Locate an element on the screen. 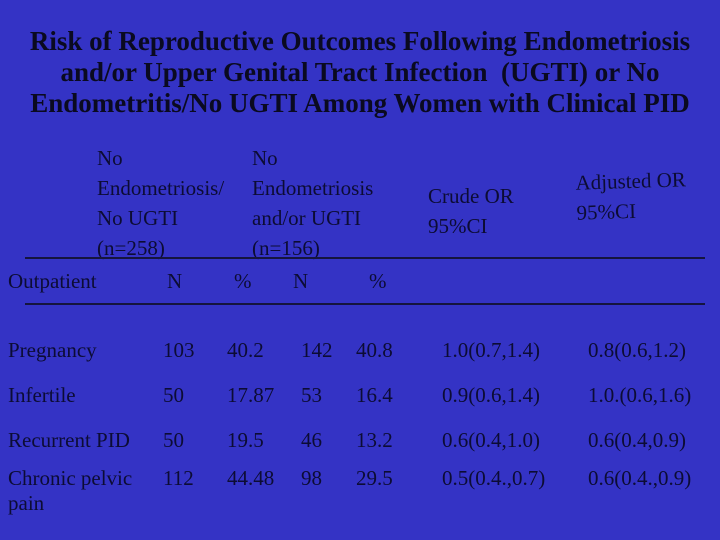  row-crude-or: 0.9(0.6,1.4) is located at coordinates (491, 395).